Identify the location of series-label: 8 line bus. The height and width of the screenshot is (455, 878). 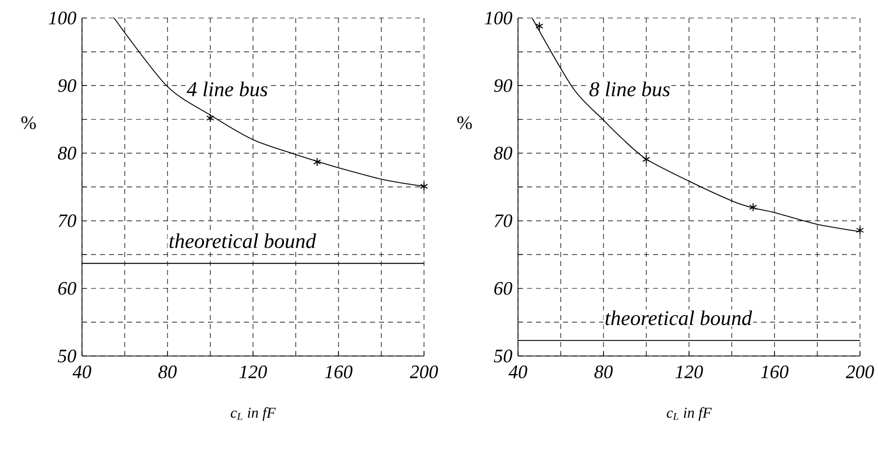
(629, 89).